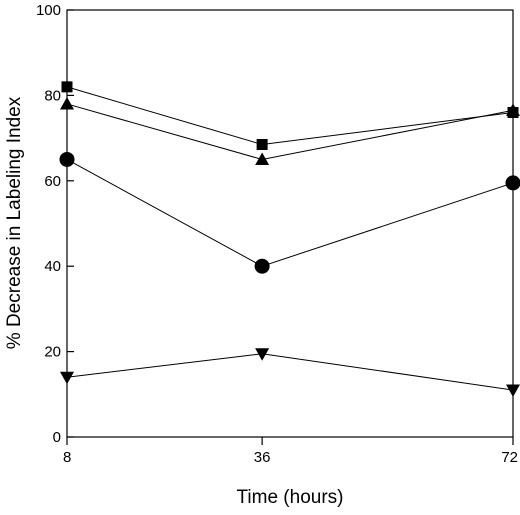 This screenshot has width=520, height=515. Describe the element at coordinates (52, 95) in the screenshot. I see `y-tick-label-80: 80` at that location.